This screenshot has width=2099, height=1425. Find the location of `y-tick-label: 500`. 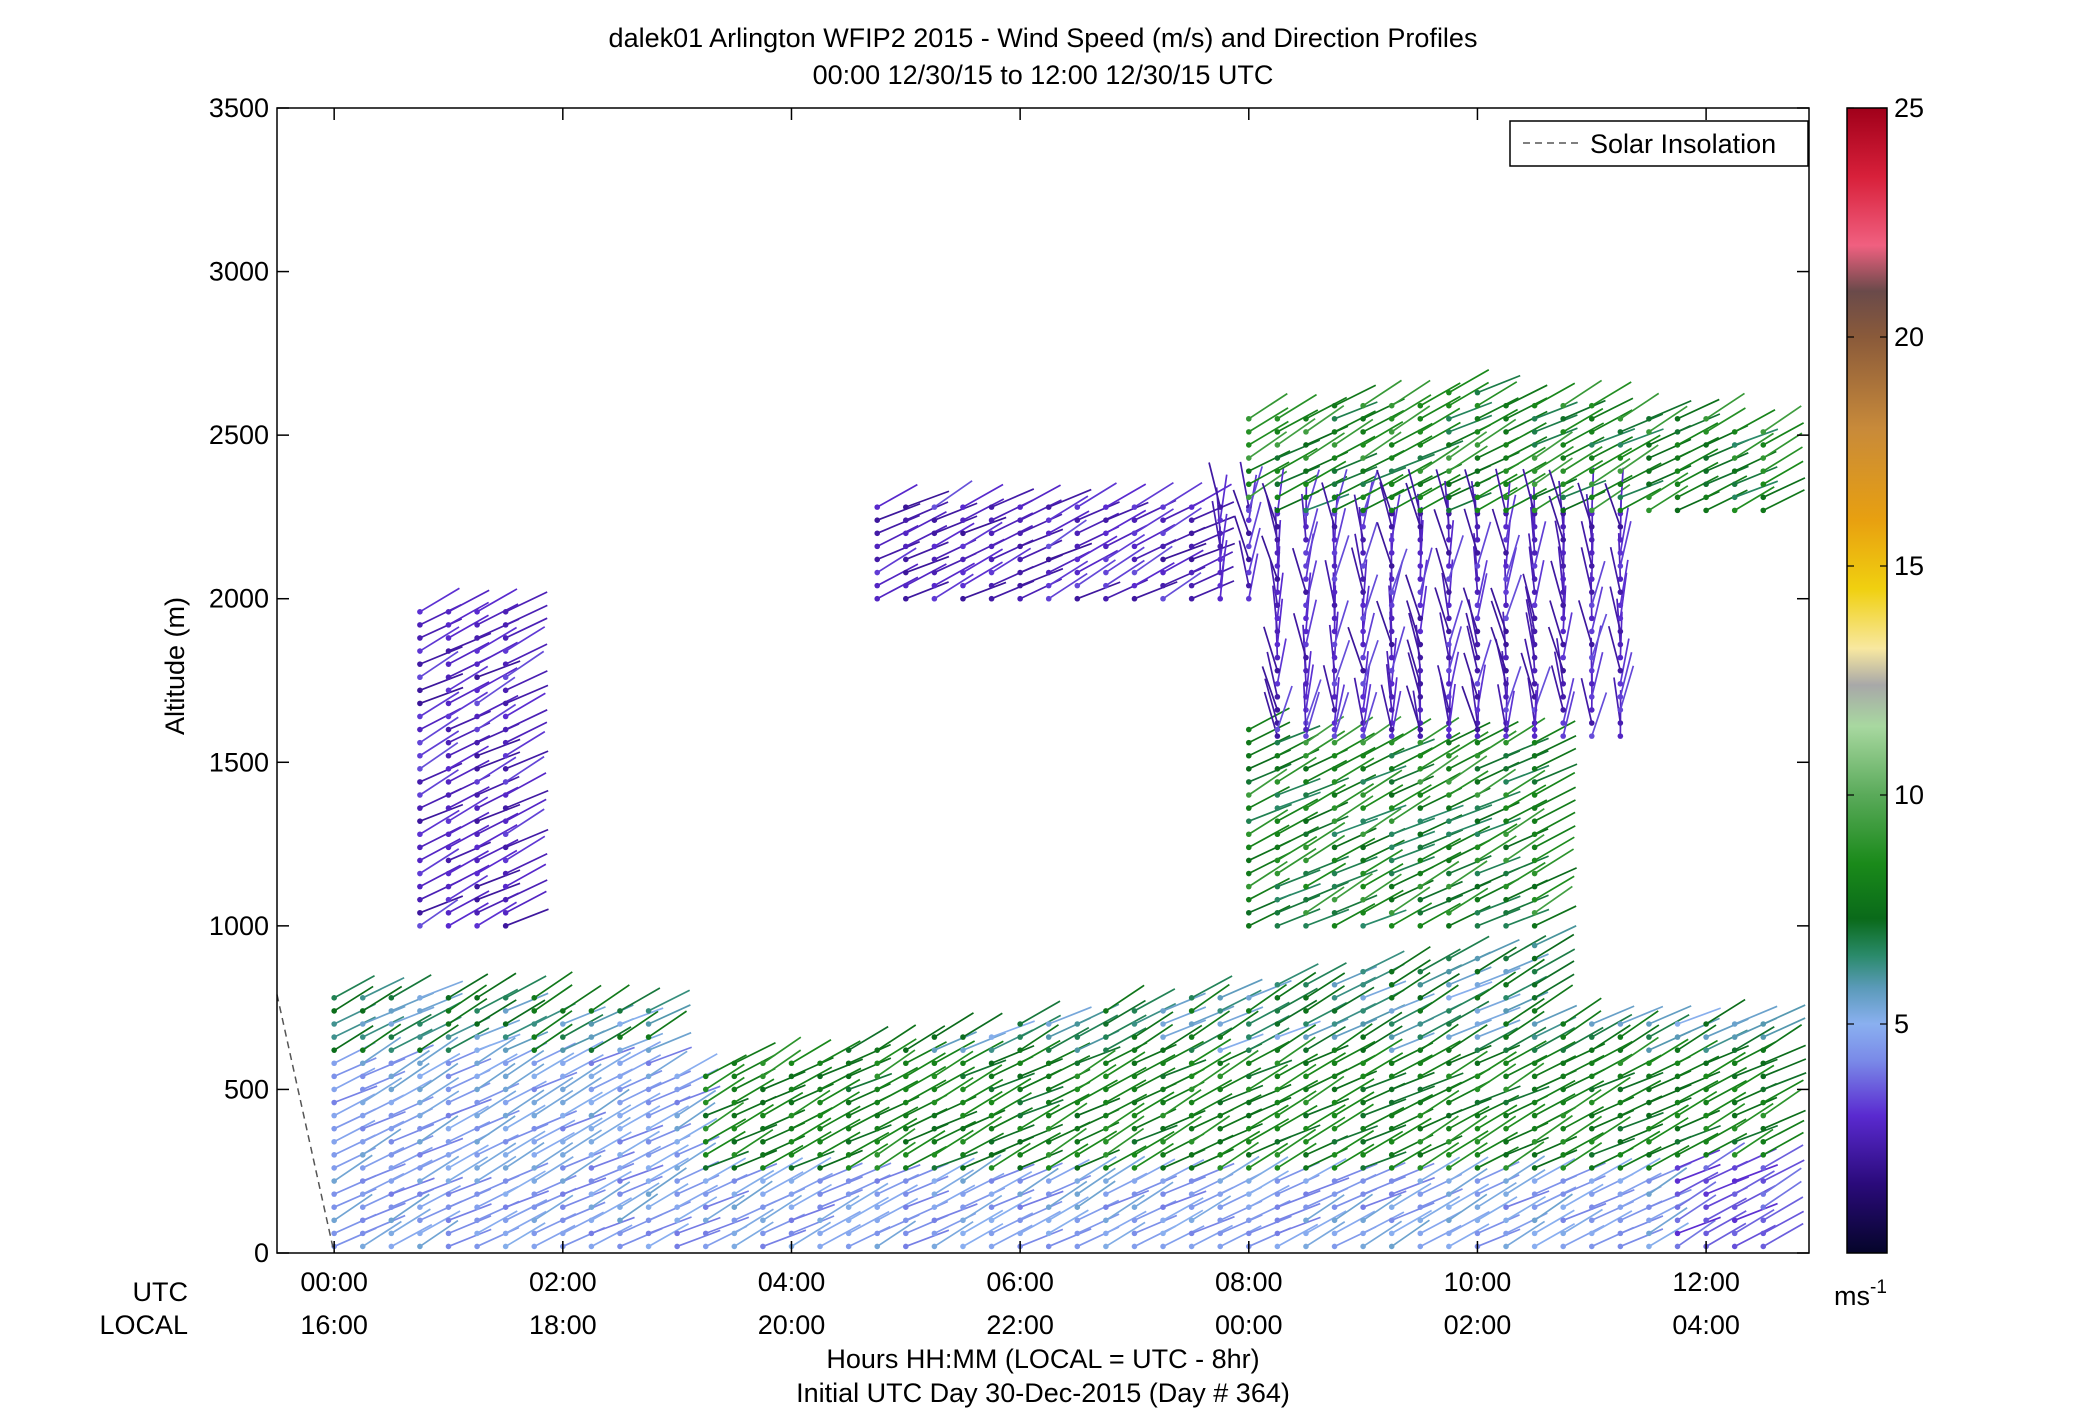

y-tick-label: 500 is located at coordinates (246, 1089).